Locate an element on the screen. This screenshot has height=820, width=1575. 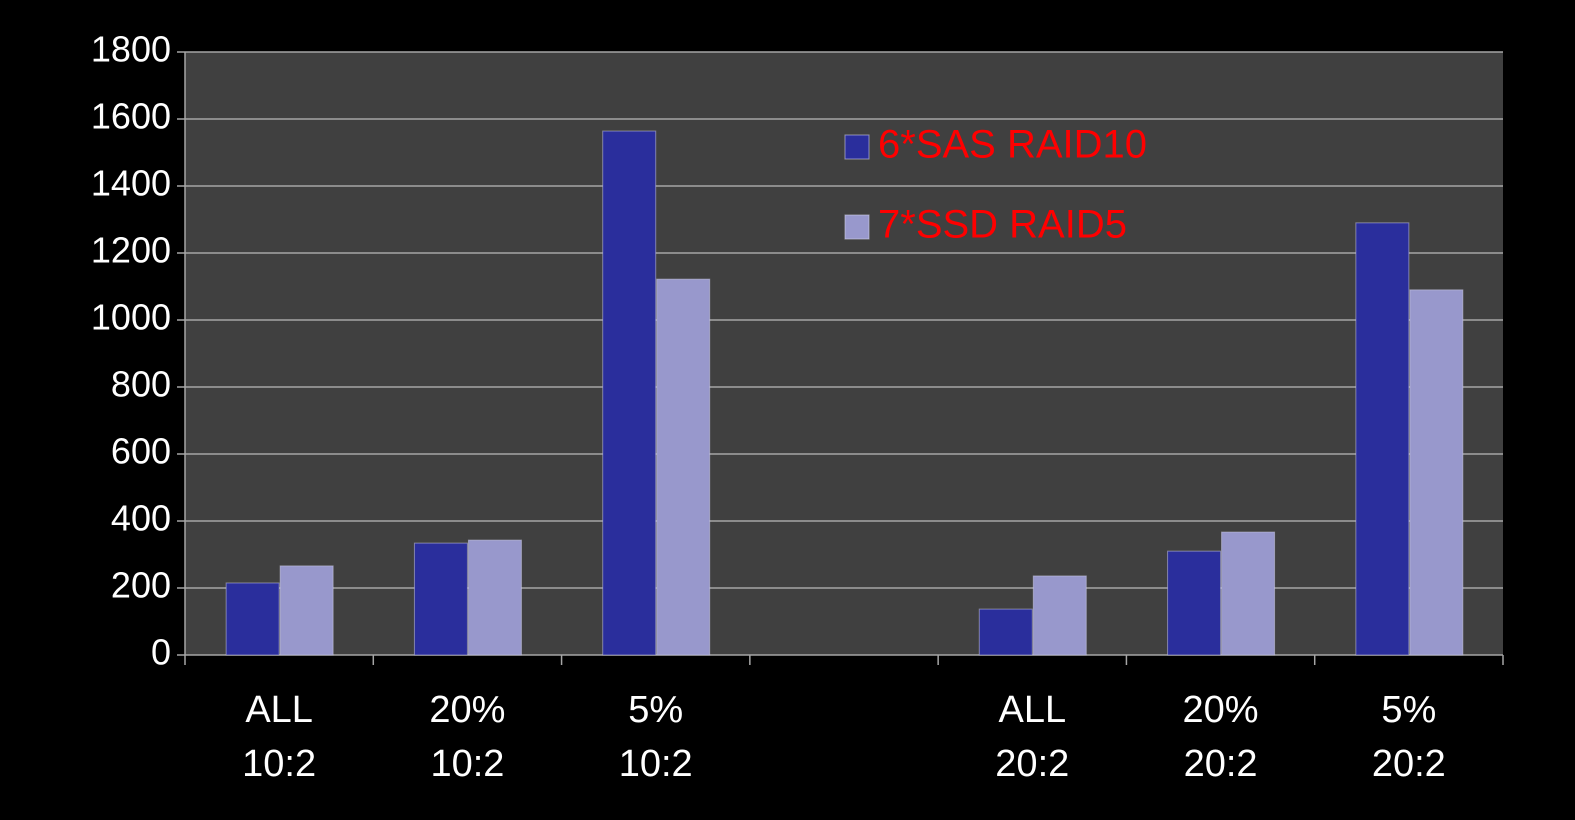
x-tick-label: ALL 10:2 is located at coordinates (279, 737).